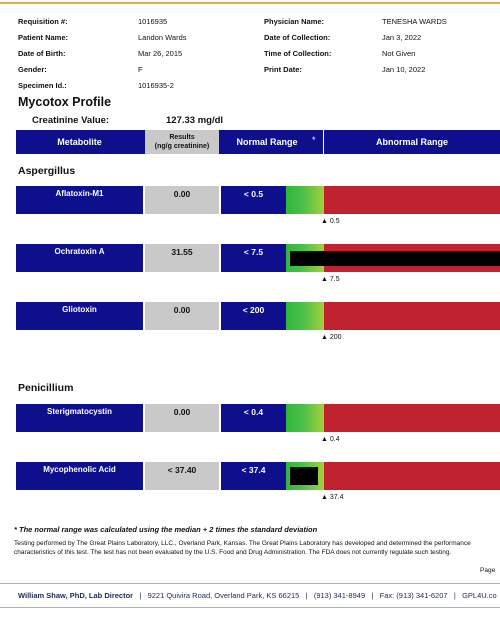 The width and height of the screenshot is (500, 621). I want to click on metabolite-name: Aflatoxin-M1, so click(79, 200).